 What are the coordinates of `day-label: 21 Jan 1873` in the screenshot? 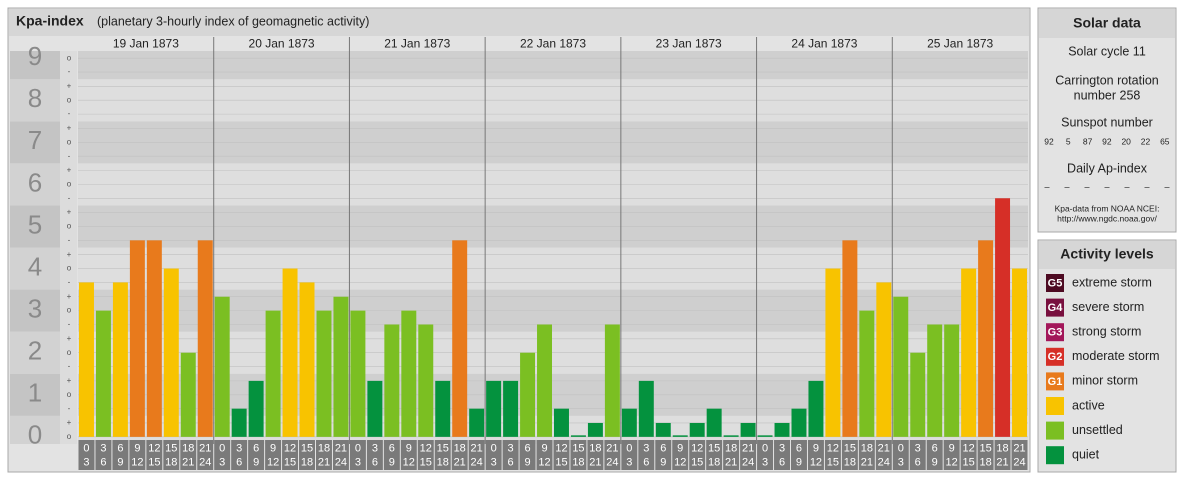 It's located at (417, 44).